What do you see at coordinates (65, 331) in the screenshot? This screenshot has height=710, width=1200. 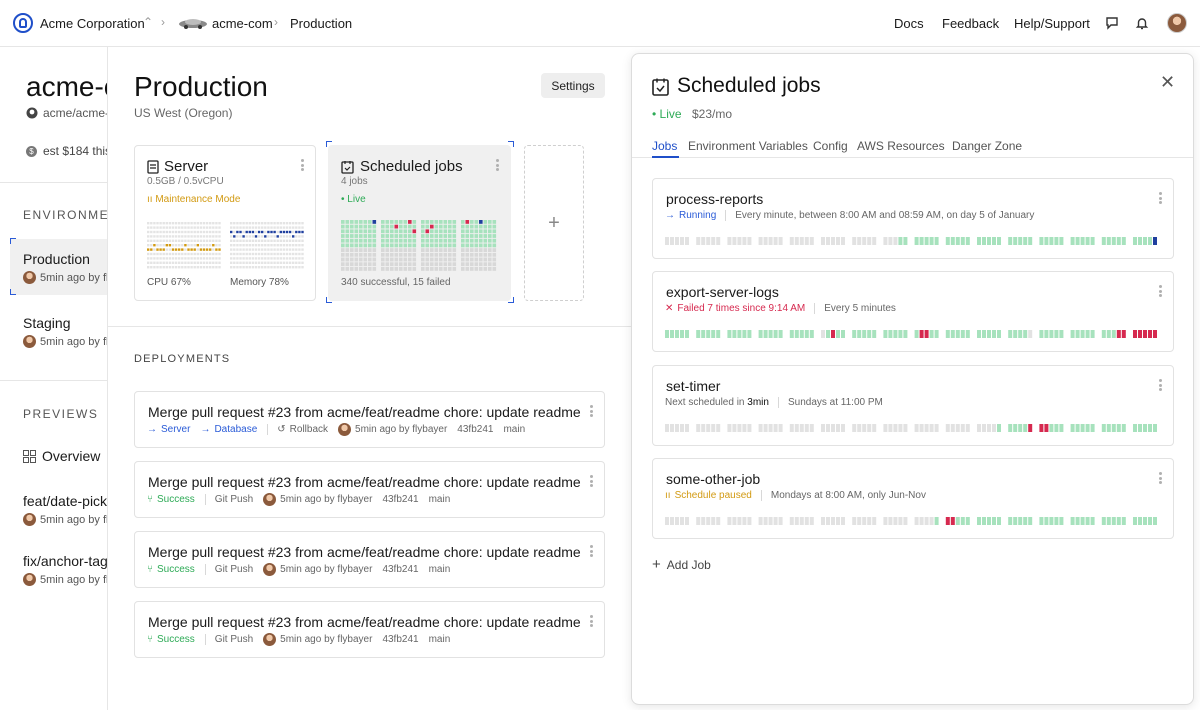 I see `sidebar-item-staging: Staging 5min ago by flybayer` at bounding box center [65, 331].